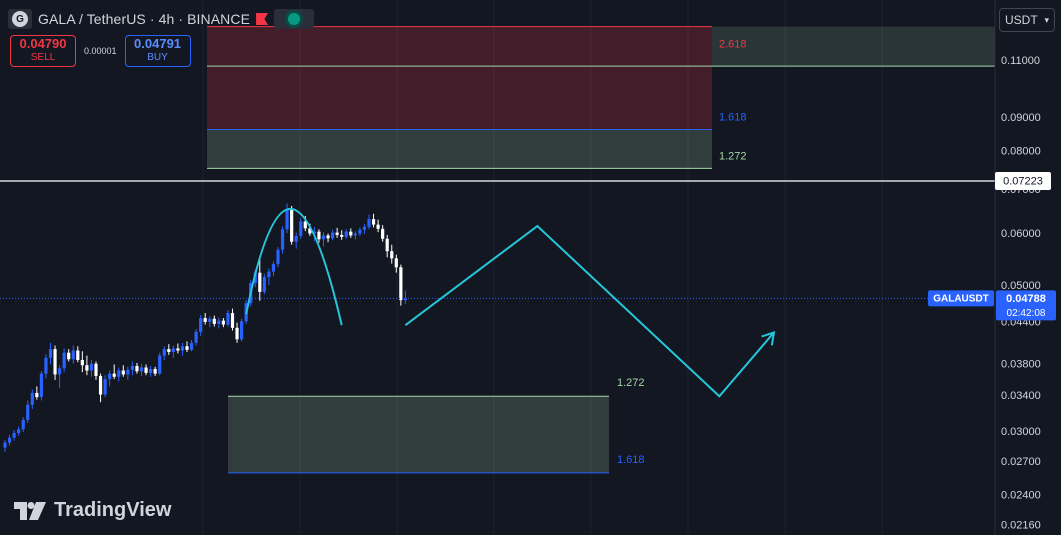  I want to click on price-tick-label: 0.02700, so click(1021, 462).